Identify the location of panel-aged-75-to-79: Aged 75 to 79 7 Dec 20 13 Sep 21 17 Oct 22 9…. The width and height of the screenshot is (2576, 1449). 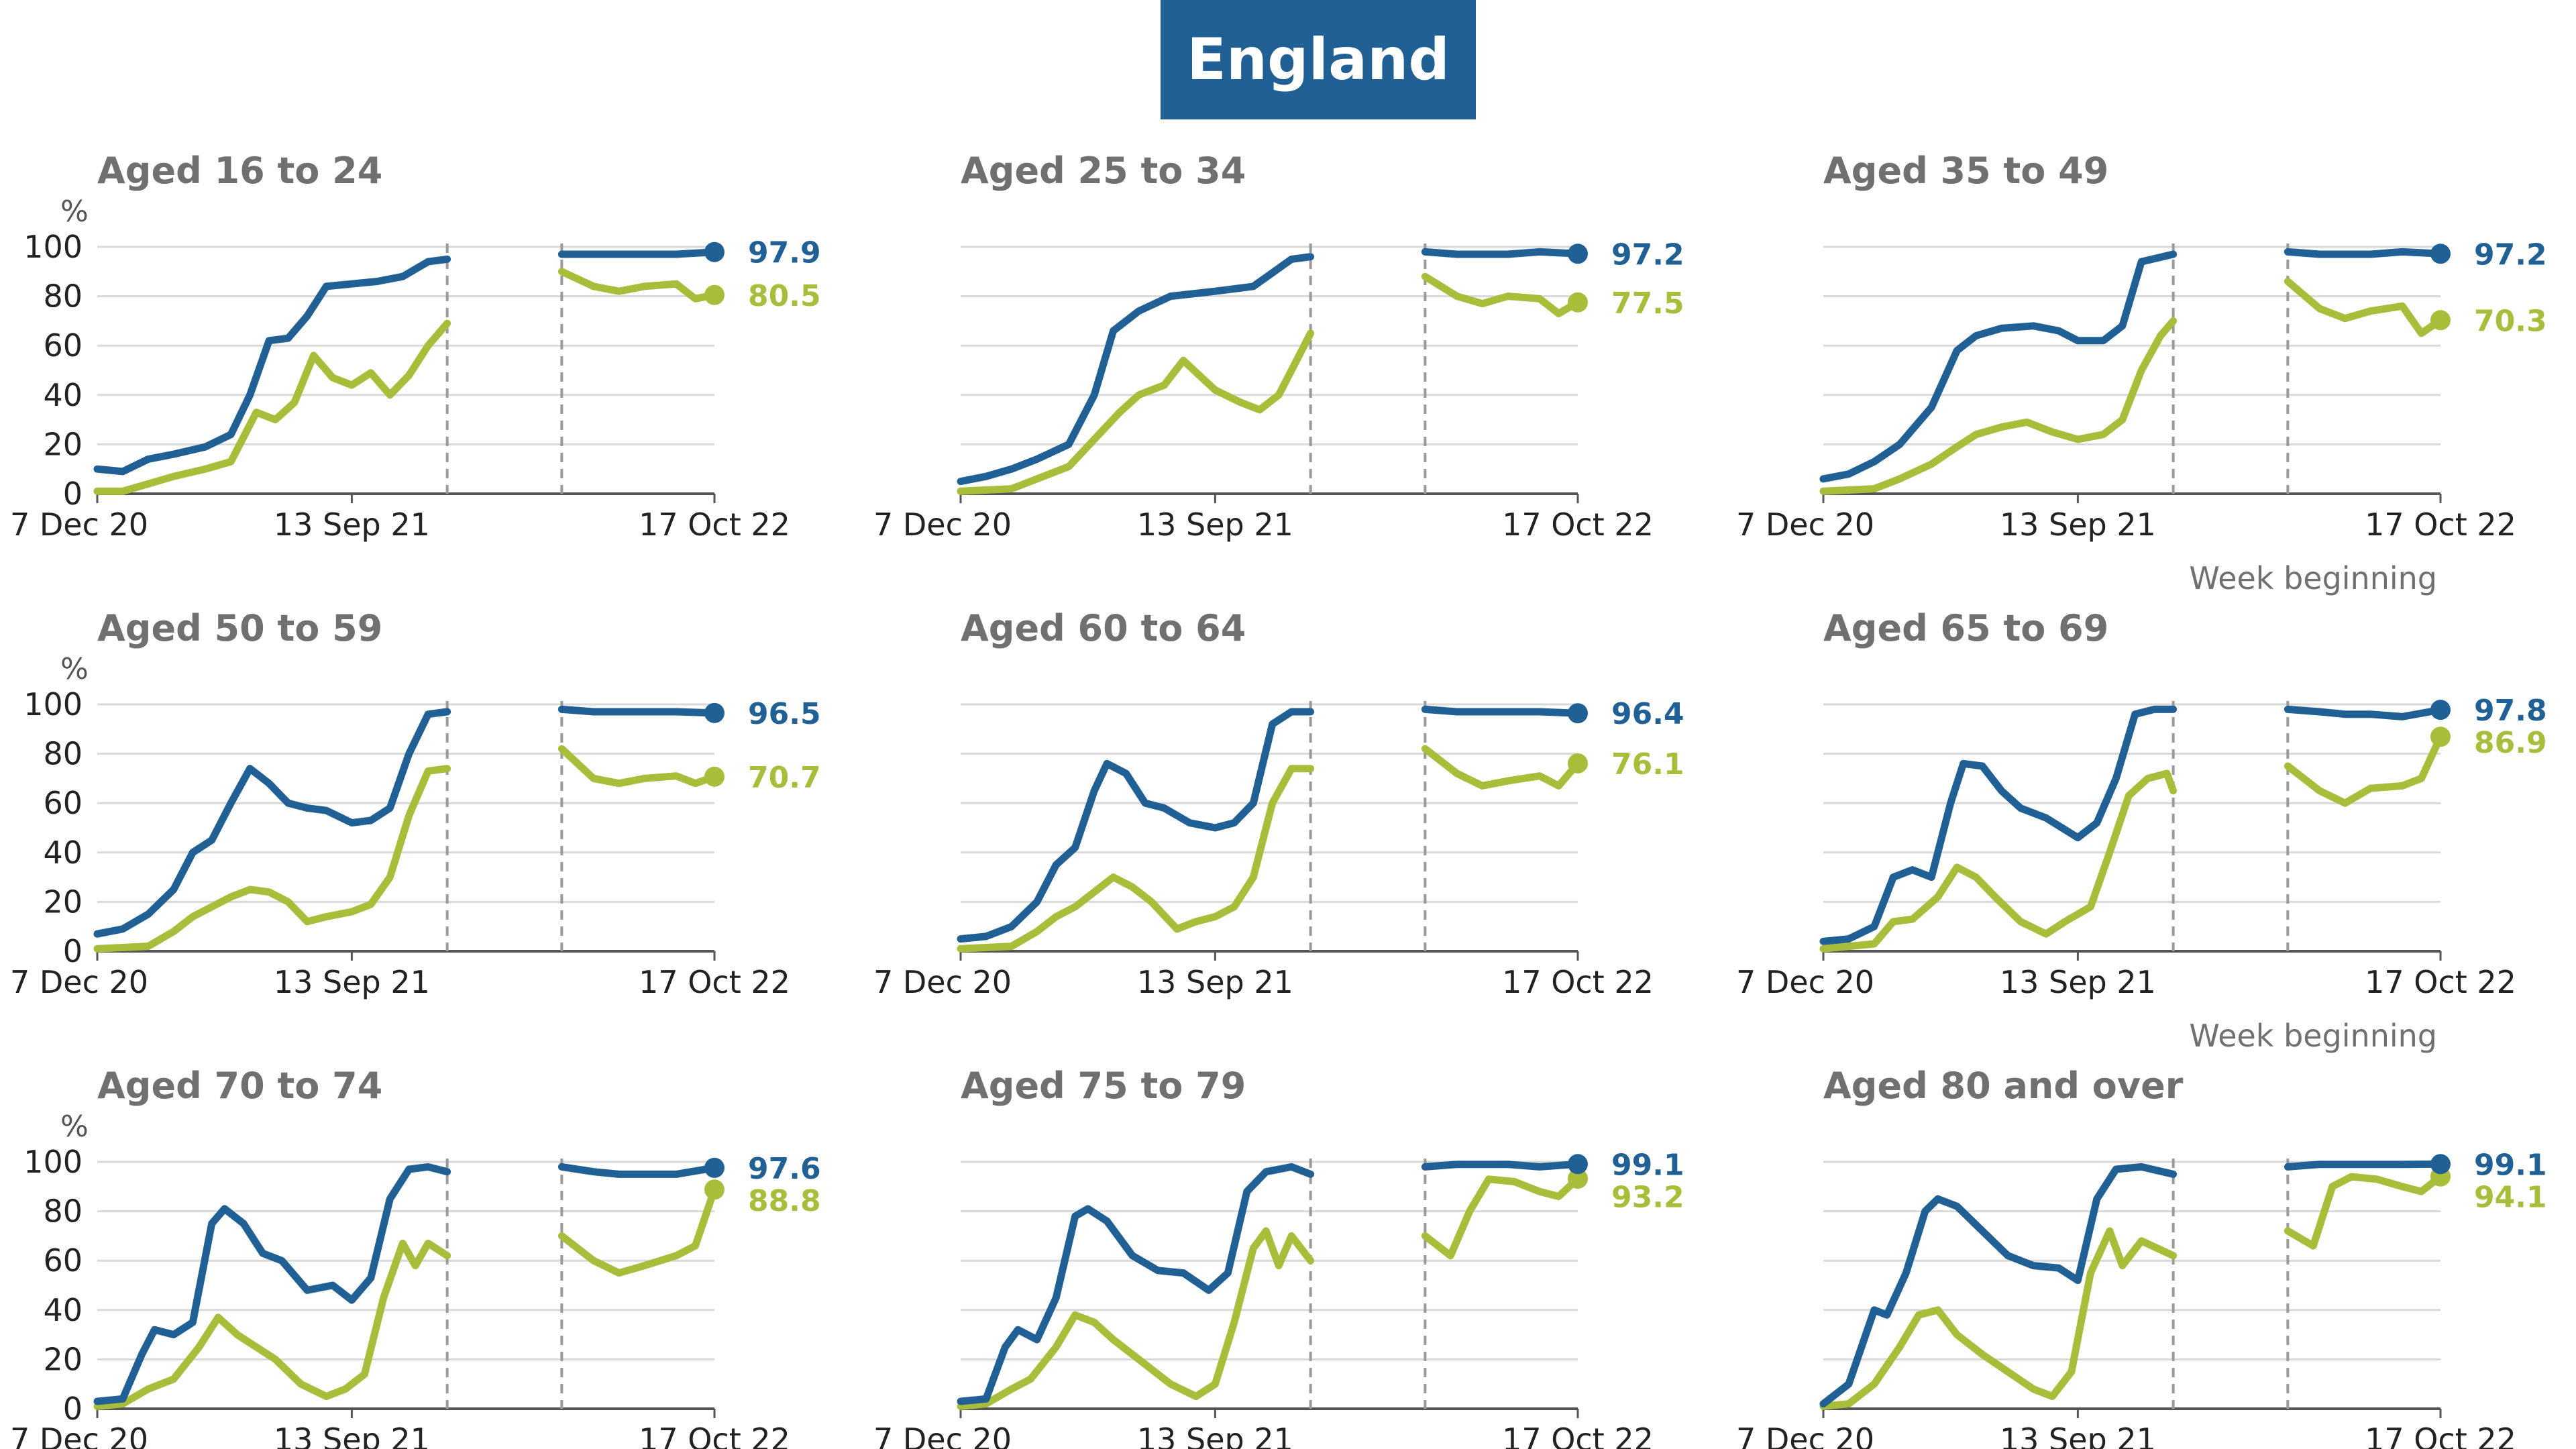
(1278, 1257).